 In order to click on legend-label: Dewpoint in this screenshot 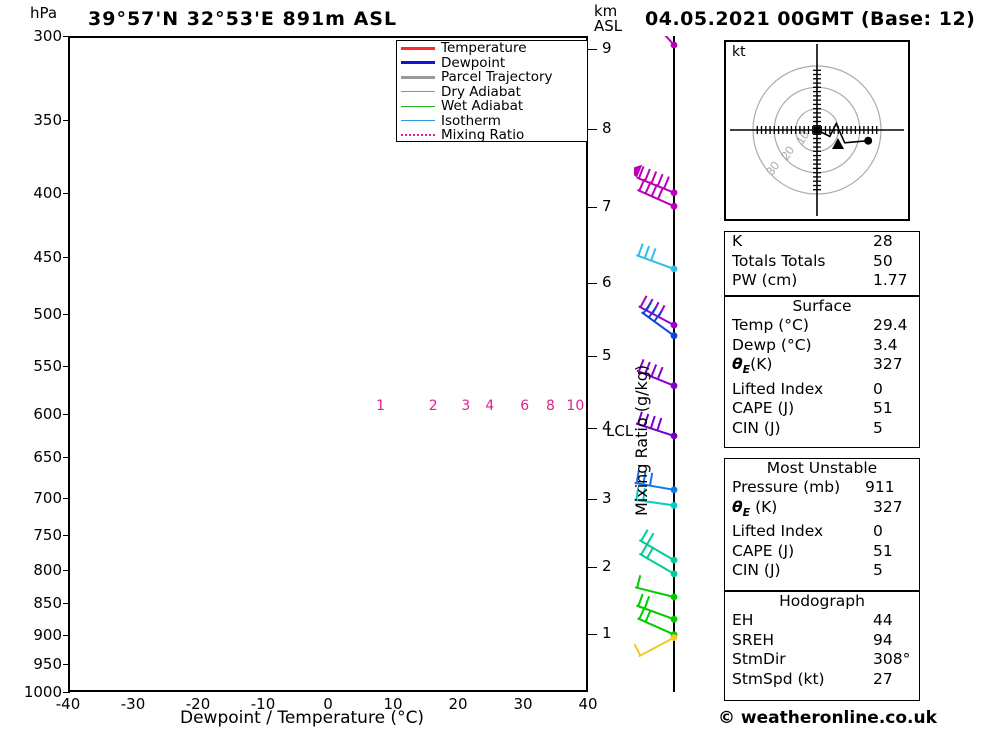, I will do `click(473, 62)`.